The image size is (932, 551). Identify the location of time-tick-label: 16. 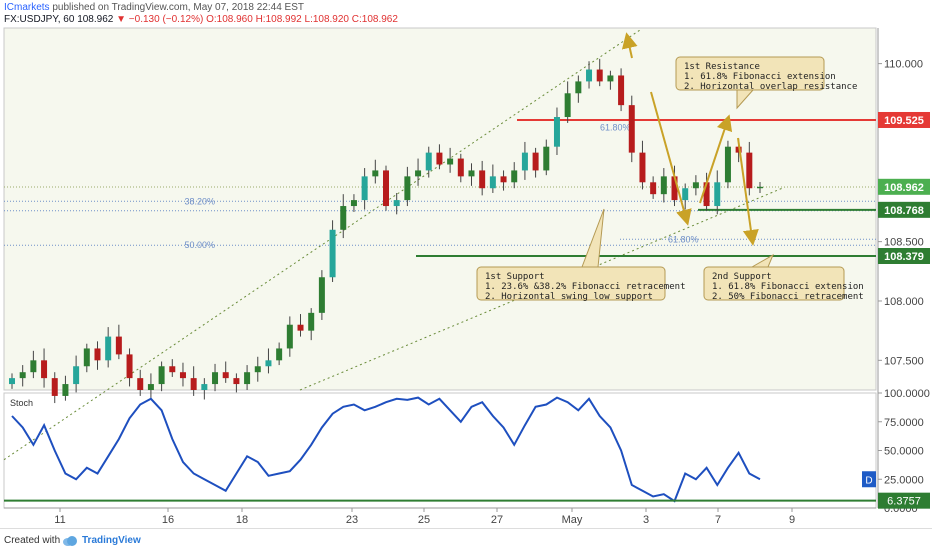
(168, 520).